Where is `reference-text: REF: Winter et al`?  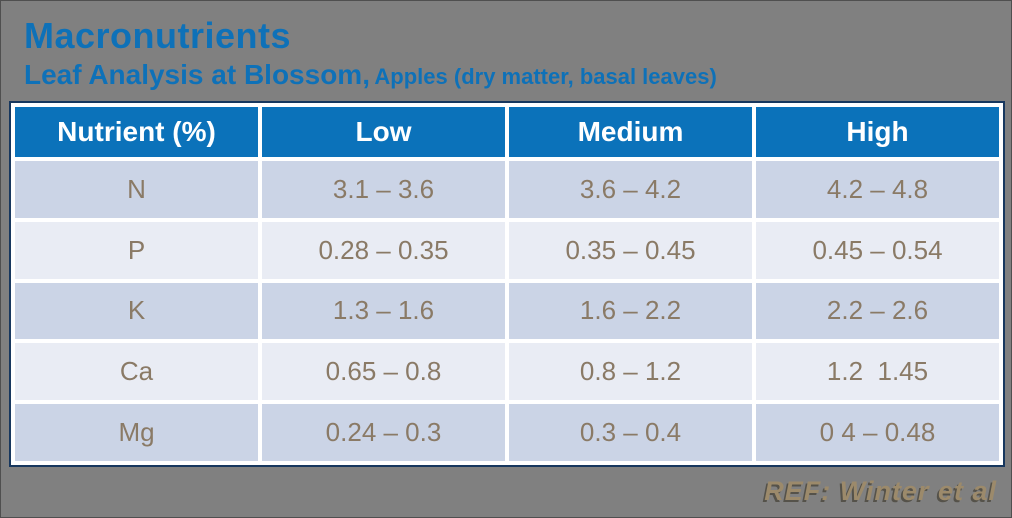
reference-text: REF: Winter et al is located at coordinates (880, 491).